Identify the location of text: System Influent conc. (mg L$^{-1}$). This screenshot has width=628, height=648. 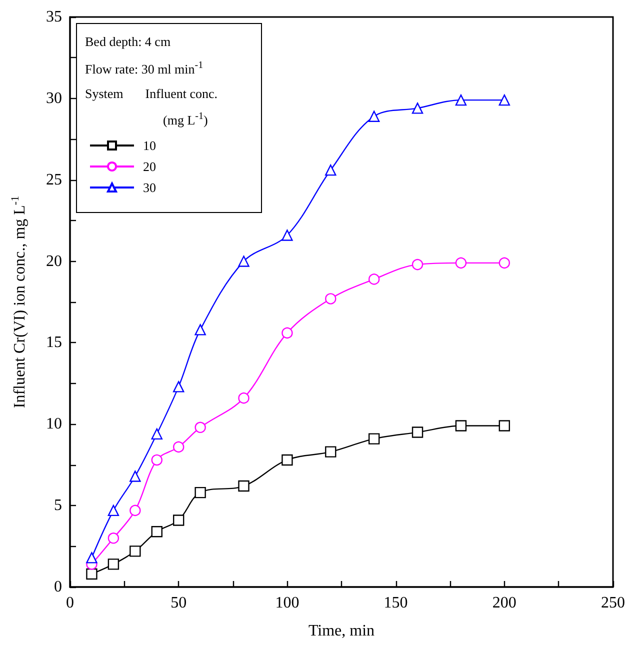
(151, 107).